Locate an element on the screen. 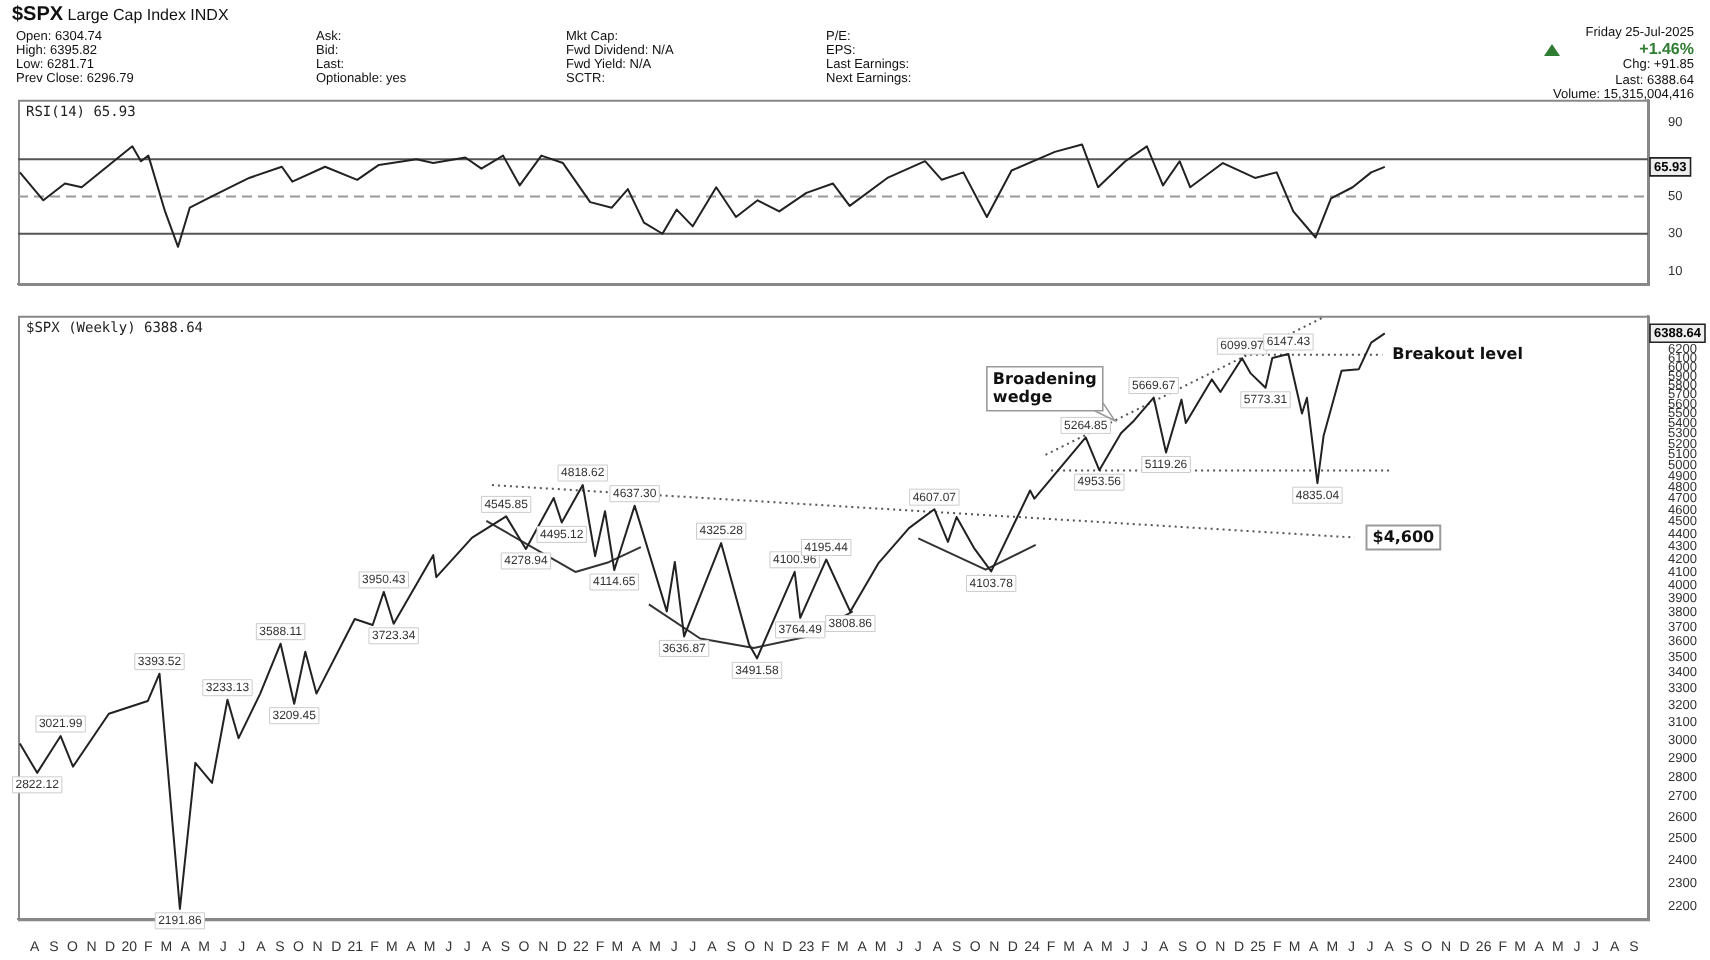 The image size is (1710, 960). chart-subtitle: Large Cap Index INDX is located at coordinates (147, 15).